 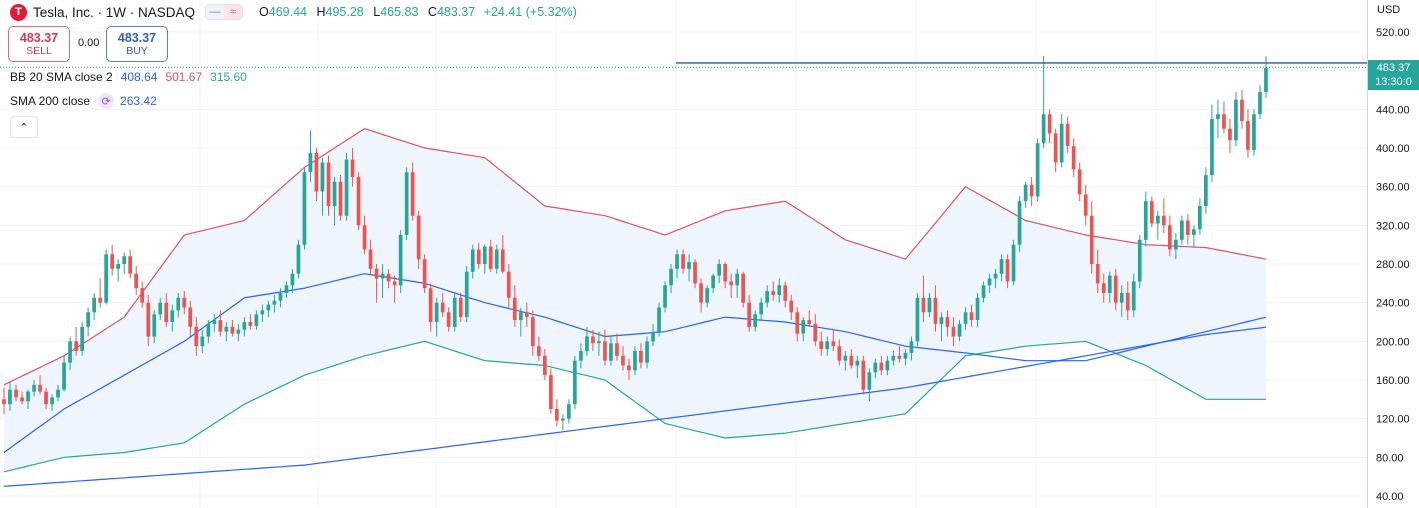 I want to click on collapse-legend-button: ⌃, so click(x=24, y=127).